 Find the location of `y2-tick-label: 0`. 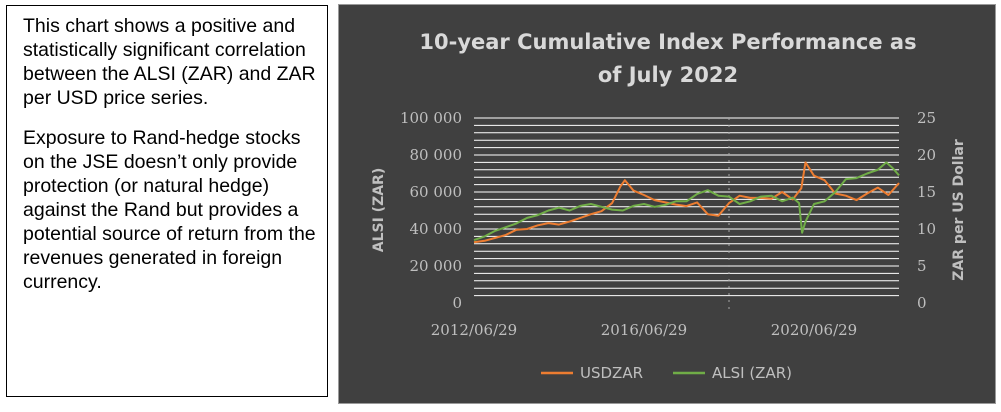

y2-tick-label: 0 is located at coordinates (922, 303).